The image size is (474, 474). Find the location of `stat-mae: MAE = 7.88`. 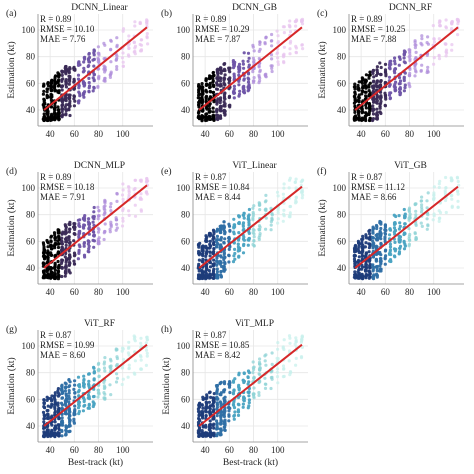

stat-mae: MAE = 7.88 is located at coordinates (374, 39).